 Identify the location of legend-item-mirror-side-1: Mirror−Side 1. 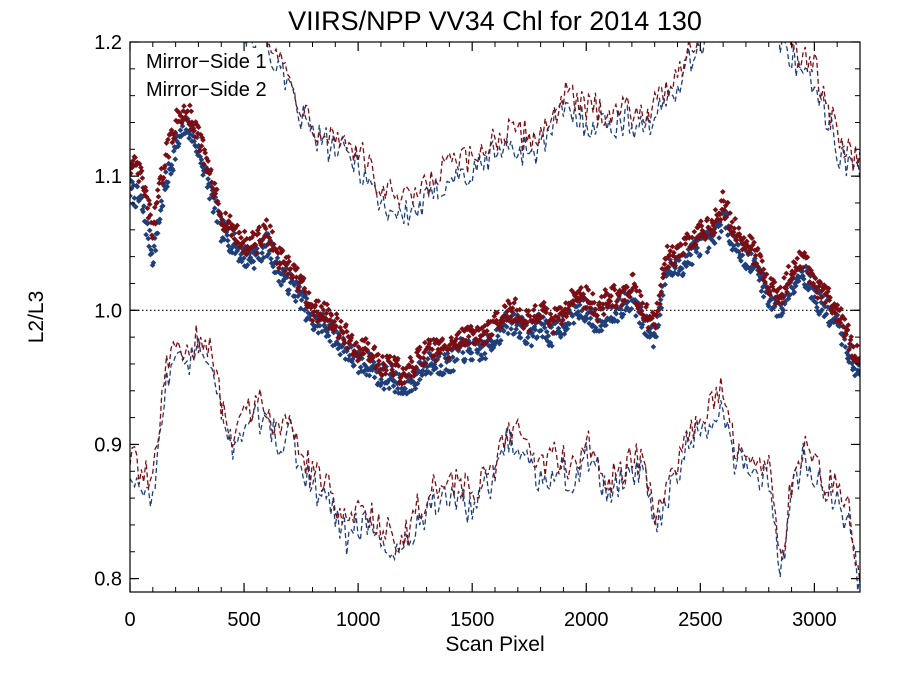
(206, 62).